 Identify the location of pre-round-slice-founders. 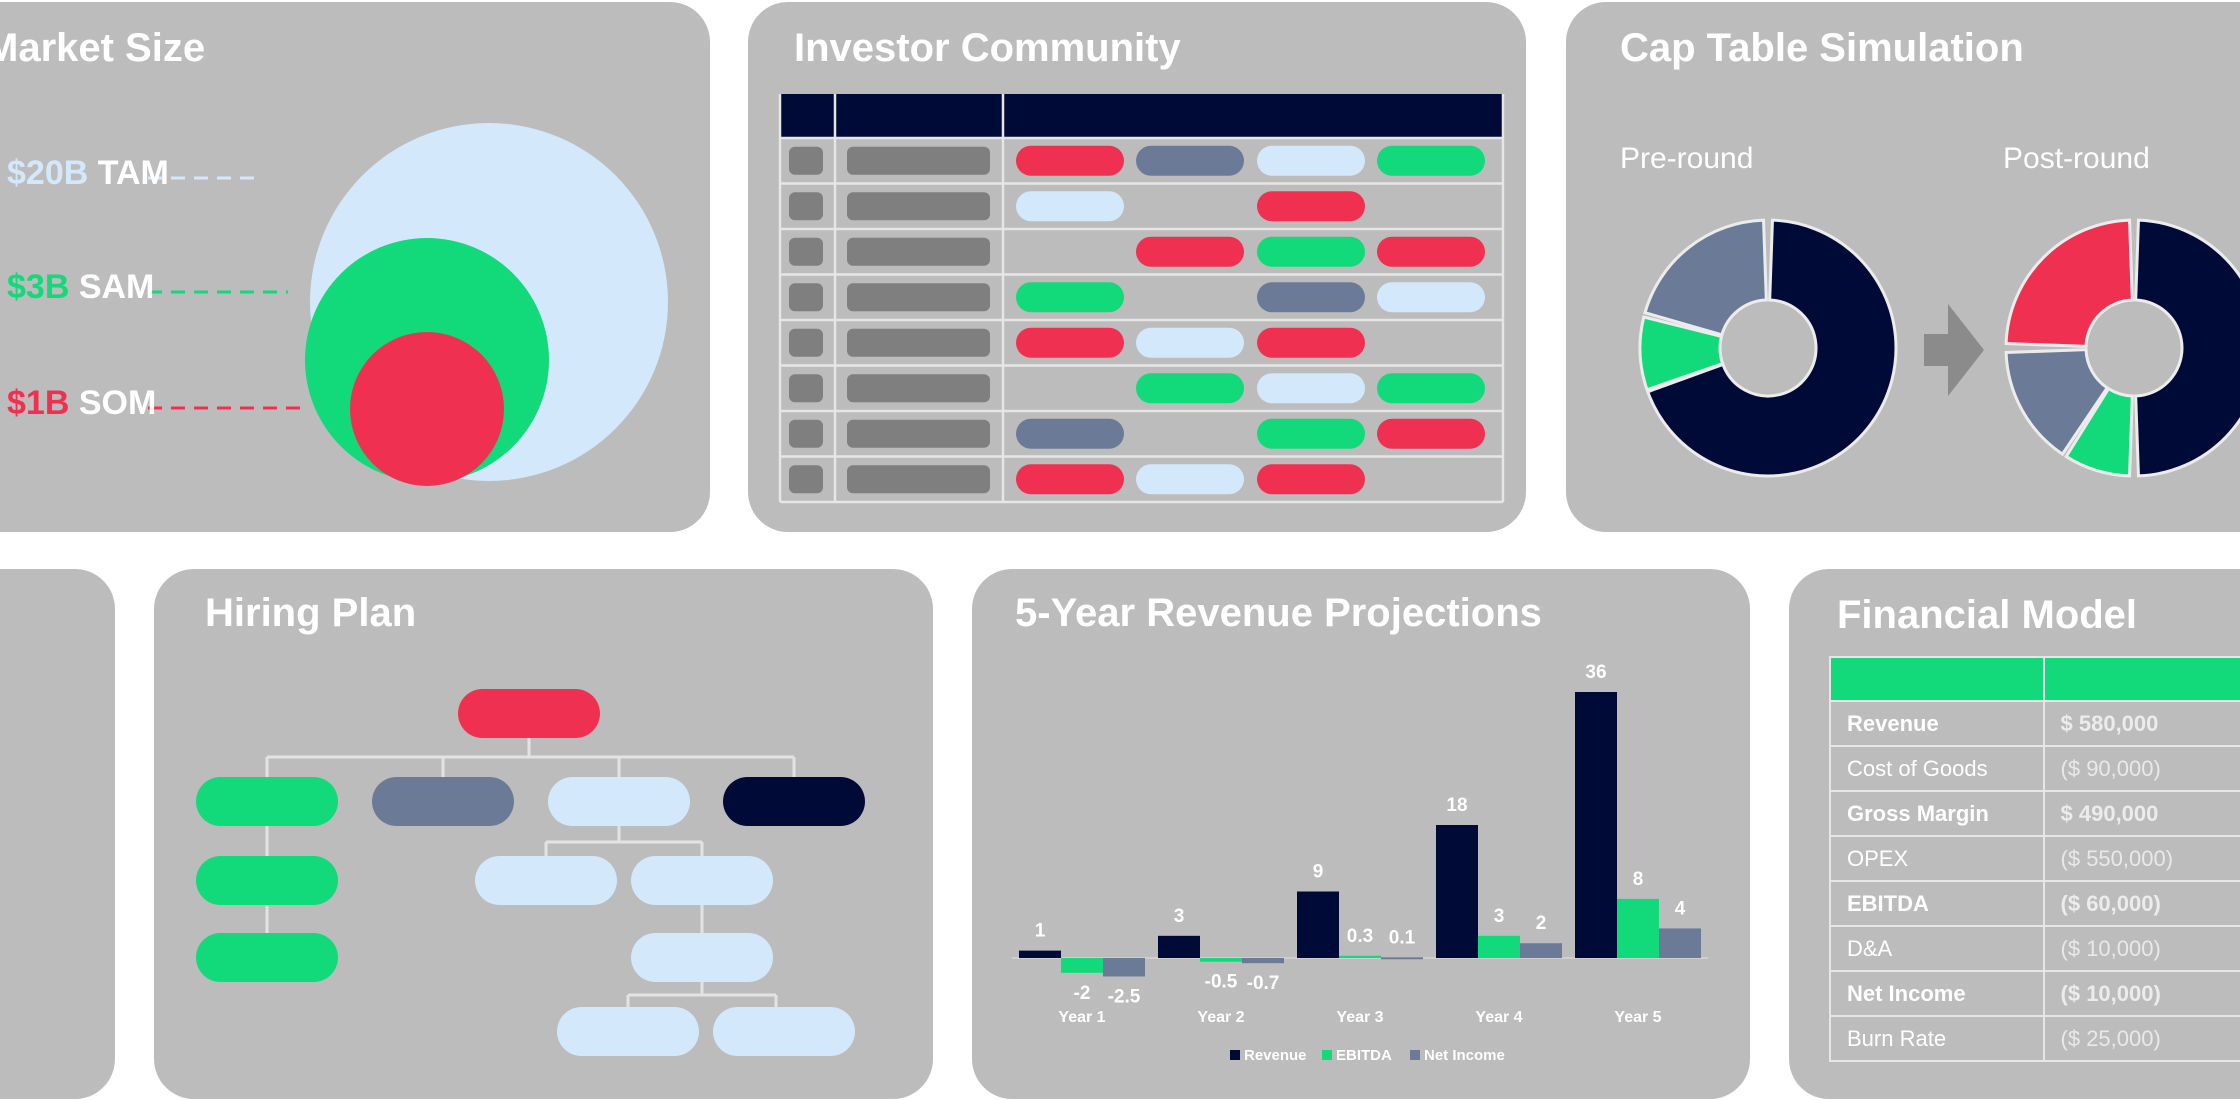
(1771, 348).